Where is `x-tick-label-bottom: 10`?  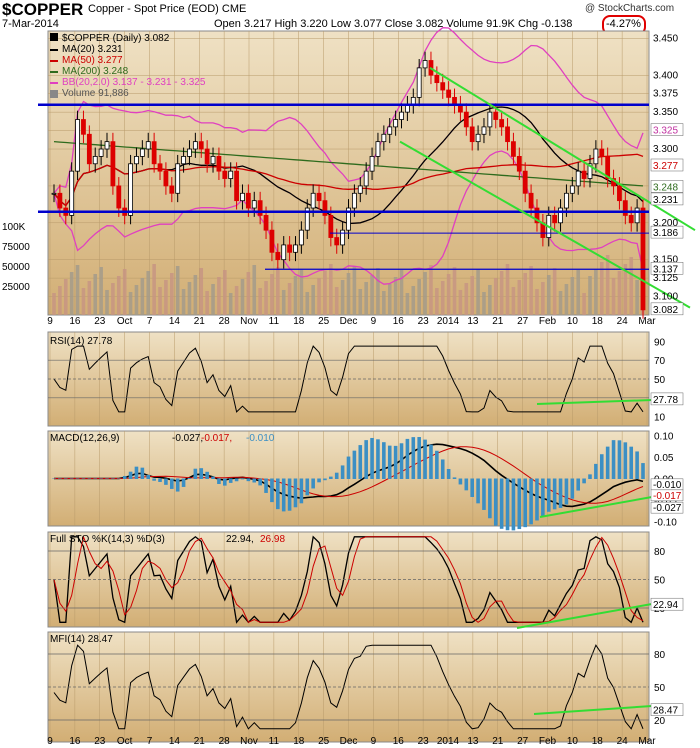
x-tick-label-bottom: 10 is located at coordinates (573, 741).